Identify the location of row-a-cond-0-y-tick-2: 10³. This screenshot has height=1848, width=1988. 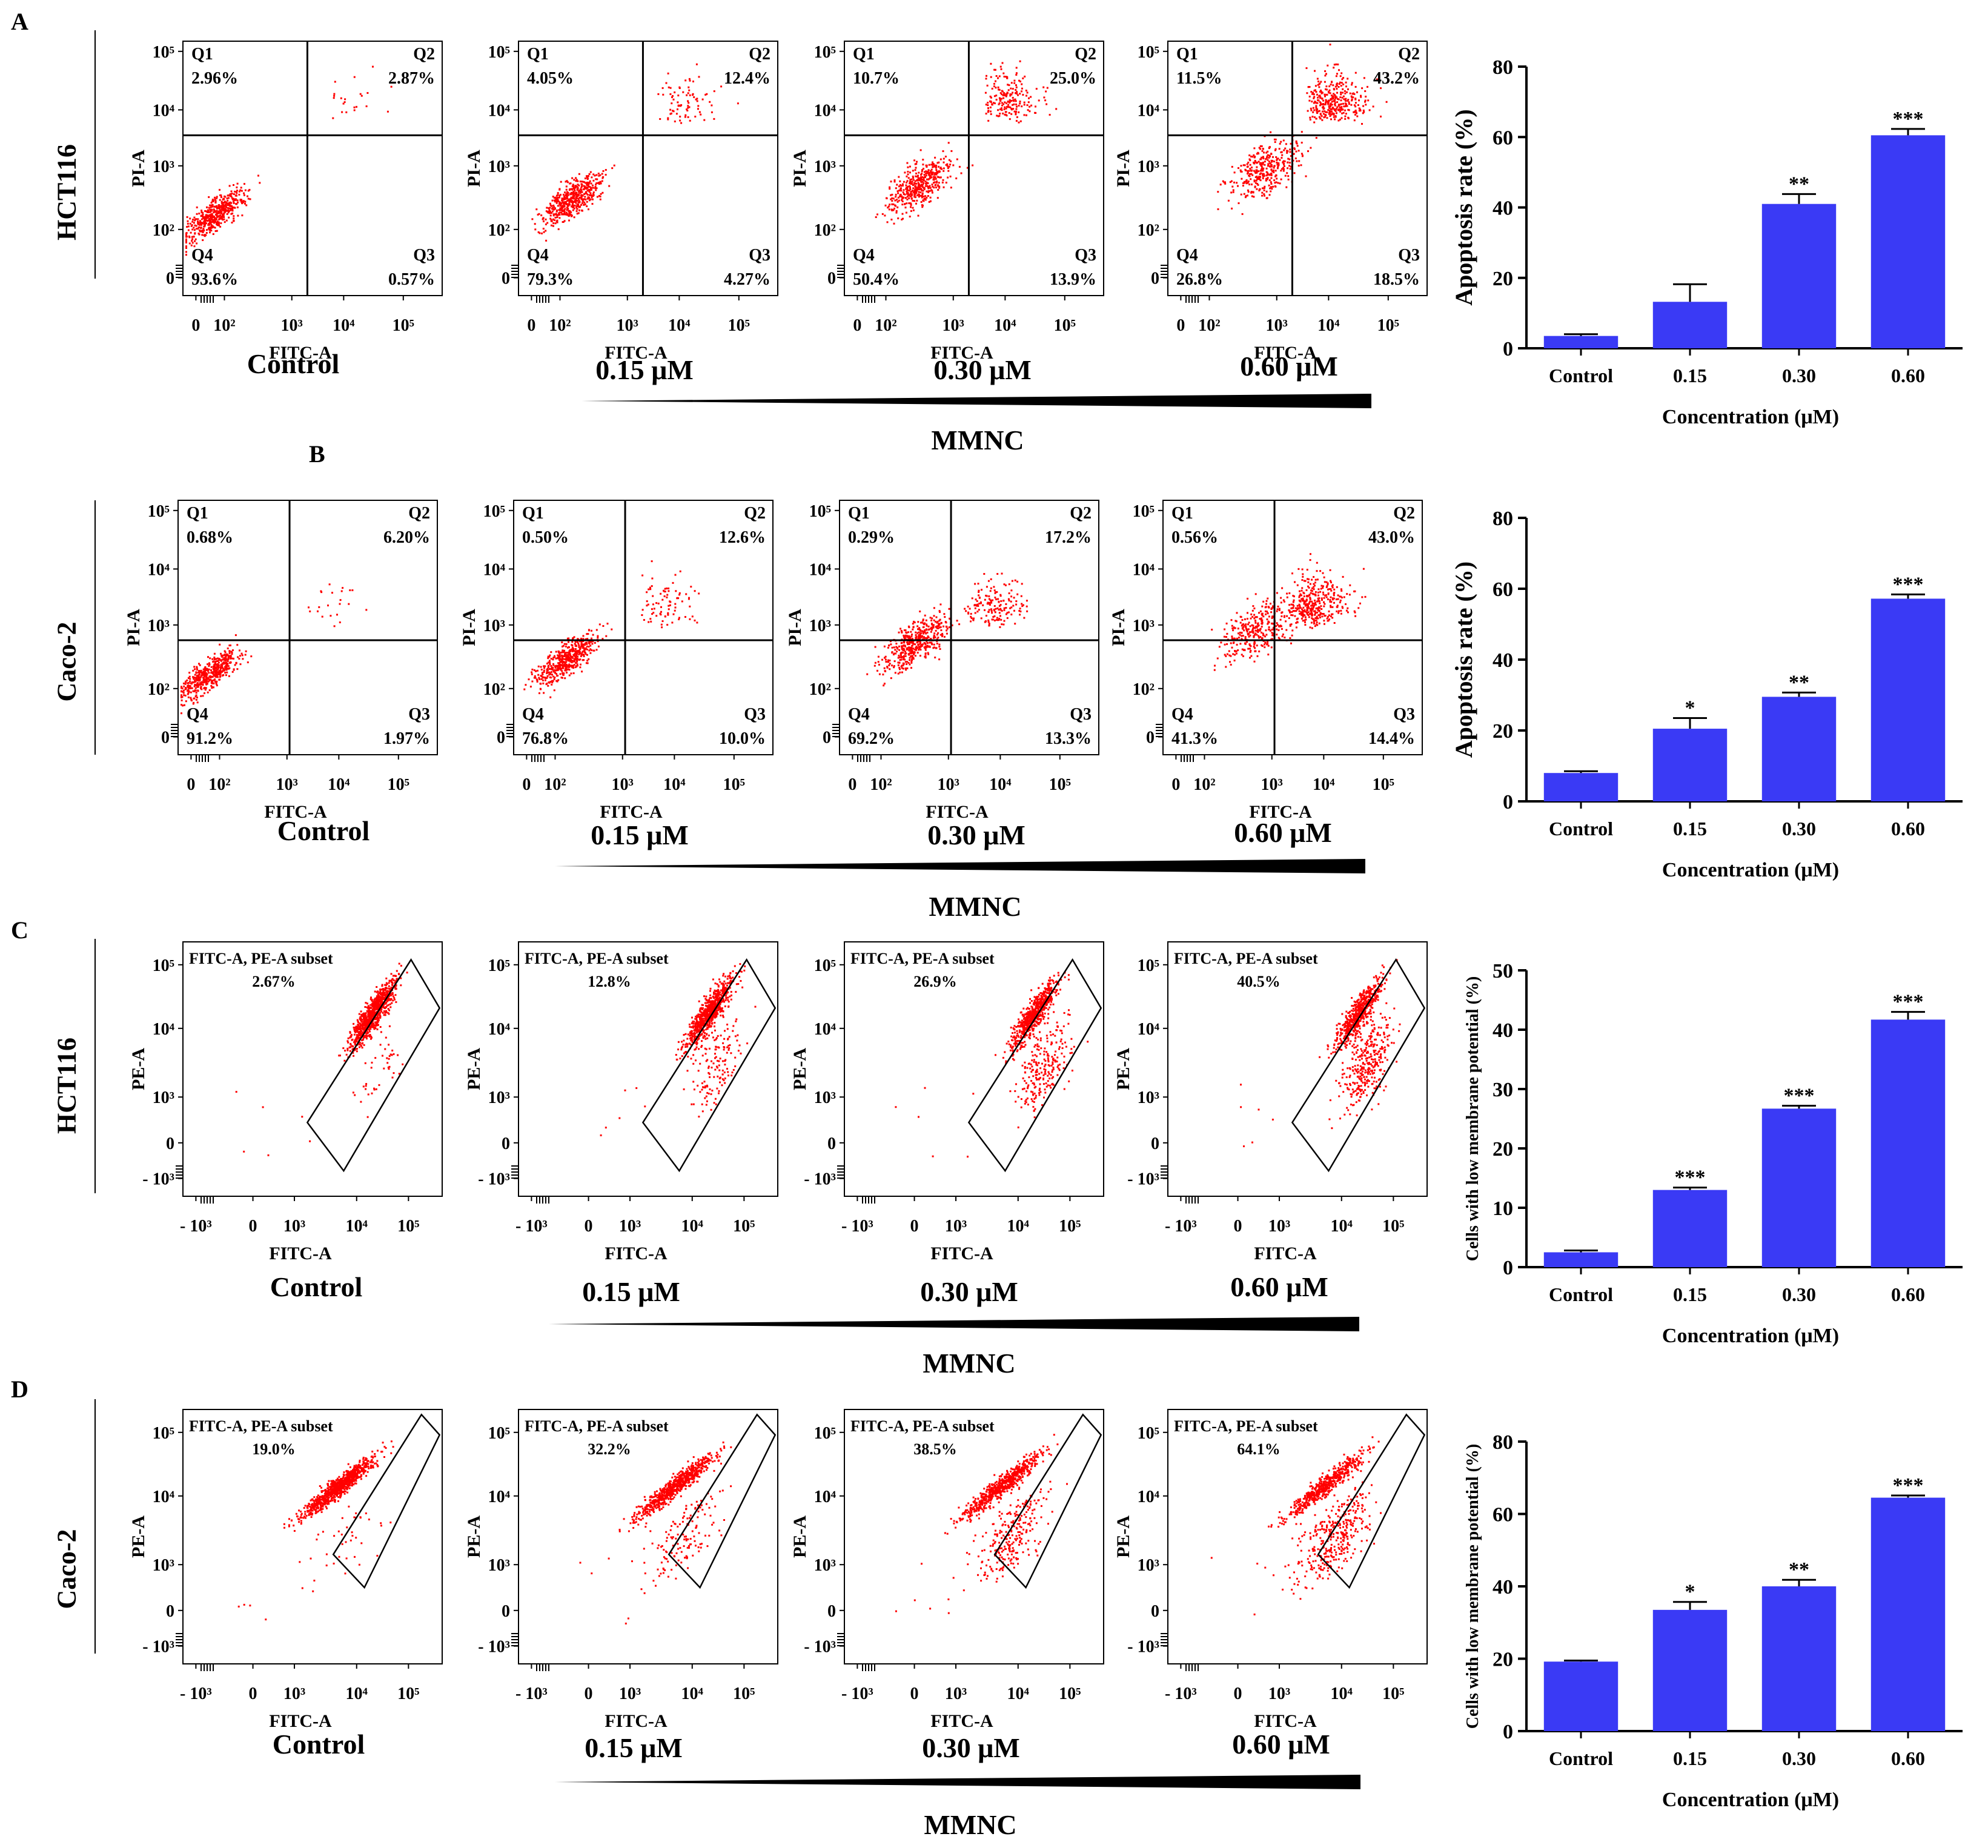
(163, 166).